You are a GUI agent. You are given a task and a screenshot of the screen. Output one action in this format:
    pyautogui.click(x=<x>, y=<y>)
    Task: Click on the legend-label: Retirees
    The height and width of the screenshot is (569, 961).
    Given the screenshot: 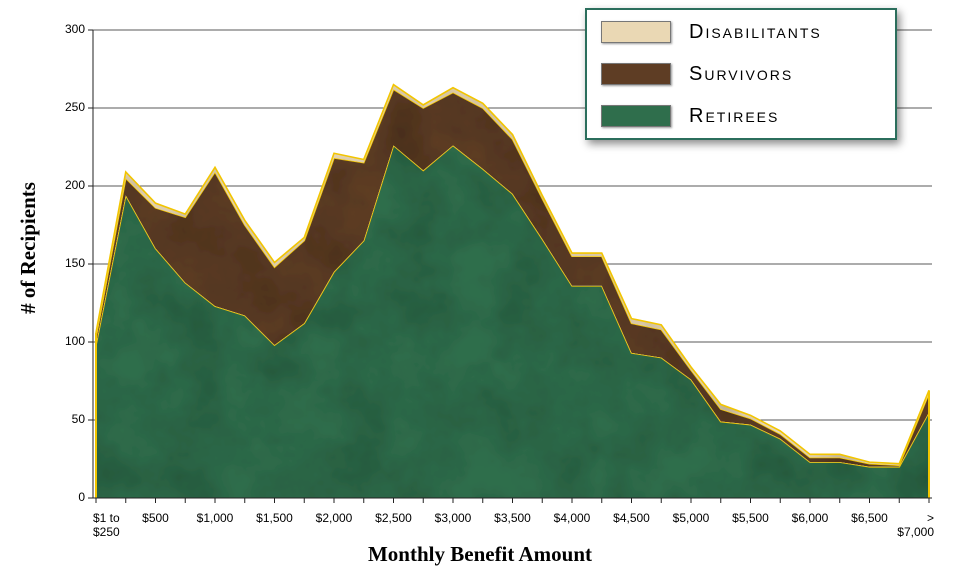 What is the action you would take?
    pyautogui.click(x=734, y=115)
    